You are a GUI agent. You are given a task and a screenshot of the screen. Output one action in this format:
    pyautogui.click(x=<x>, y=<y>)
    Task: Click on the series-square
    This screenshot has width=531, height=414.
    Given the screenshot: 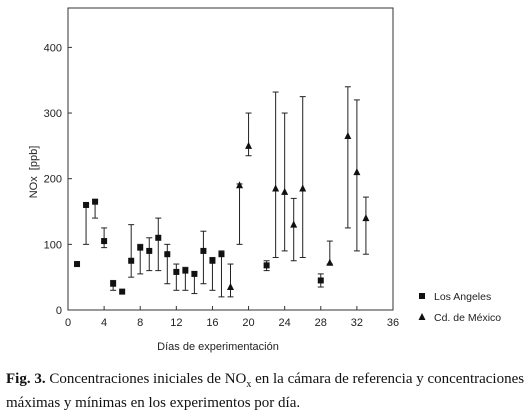 What is the action you would take?
    pyautogui.click(x=199, y=248)
    